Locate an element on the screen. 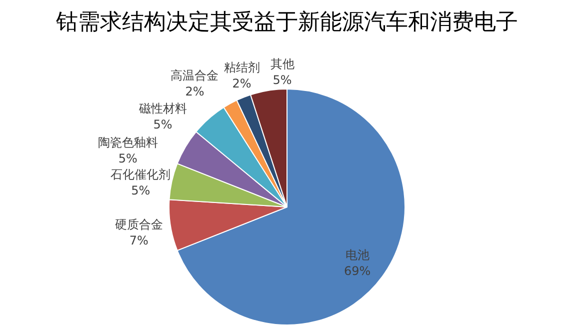  slice-label: 高温合金 is located at coordinates (194, 75).